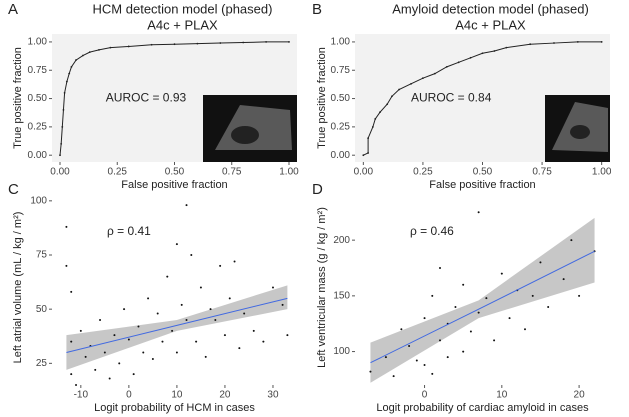  I want to click on chart-title: Amyloid detection model (phased), so click(490, 8).